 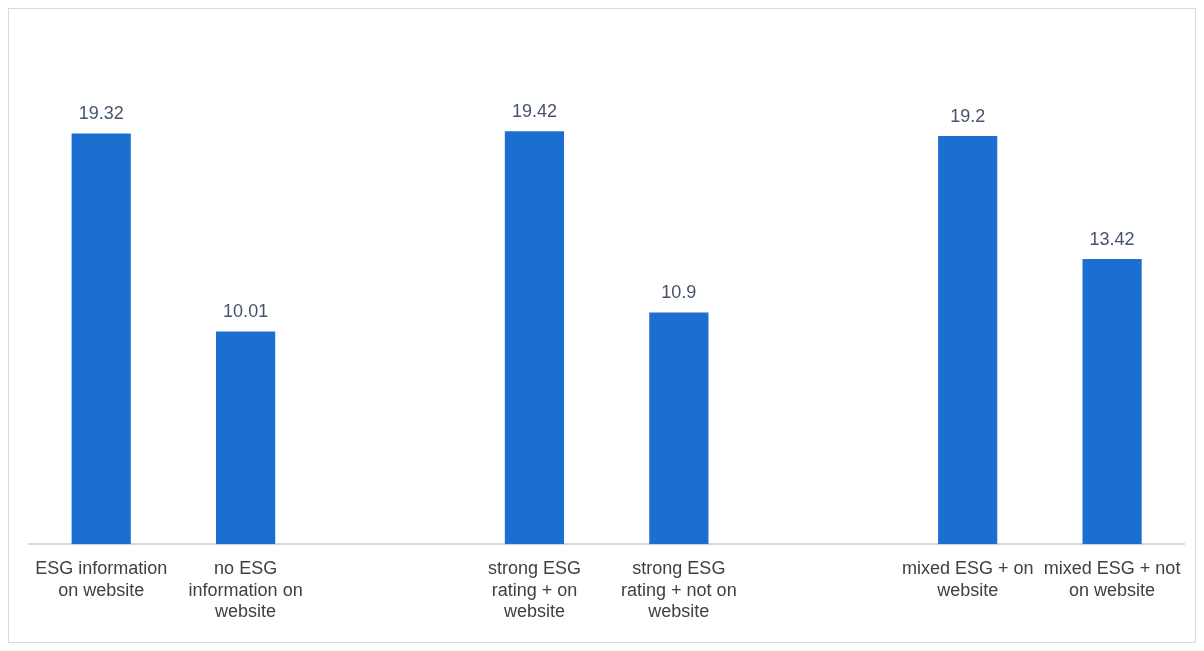 What do you see at coordinates (101, 578) in the screenshot?
I see `x-tick-label: ESG information on website` at bounding box center [101, 578].